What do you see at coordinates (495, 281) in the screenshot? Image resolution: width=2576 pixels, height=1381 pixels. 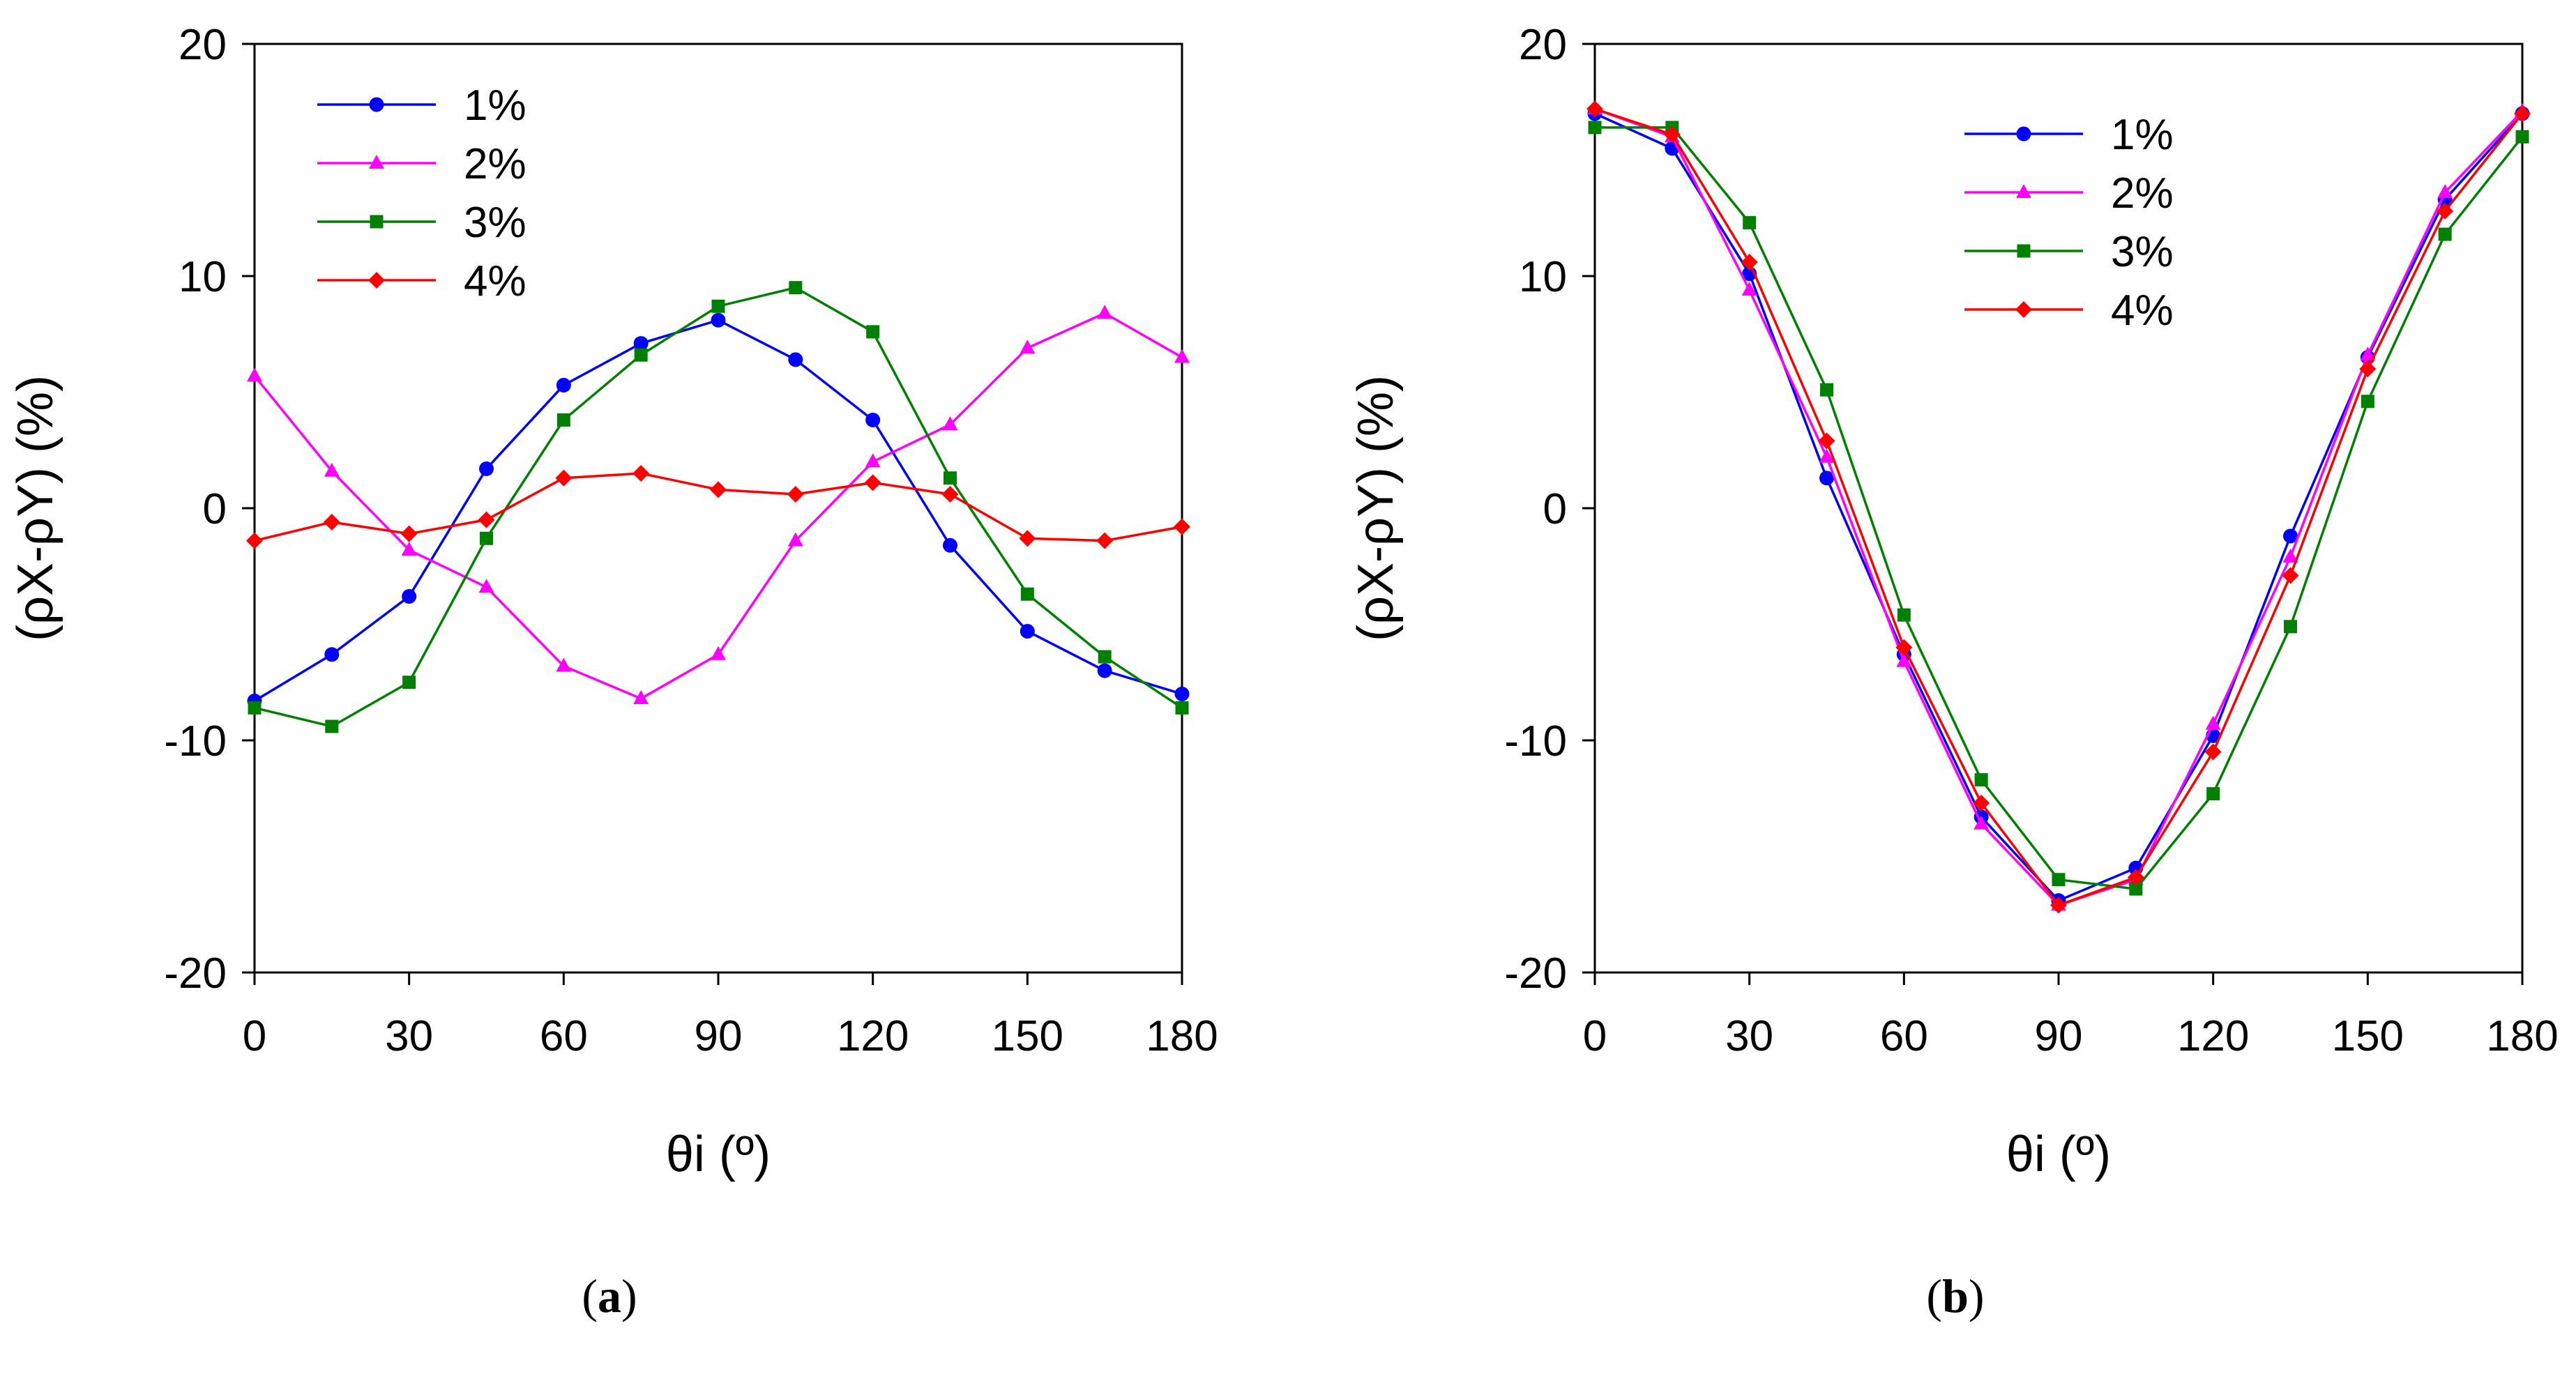 I see `legend-label-a-4pct: 4%` at bounding box center [495, 281].